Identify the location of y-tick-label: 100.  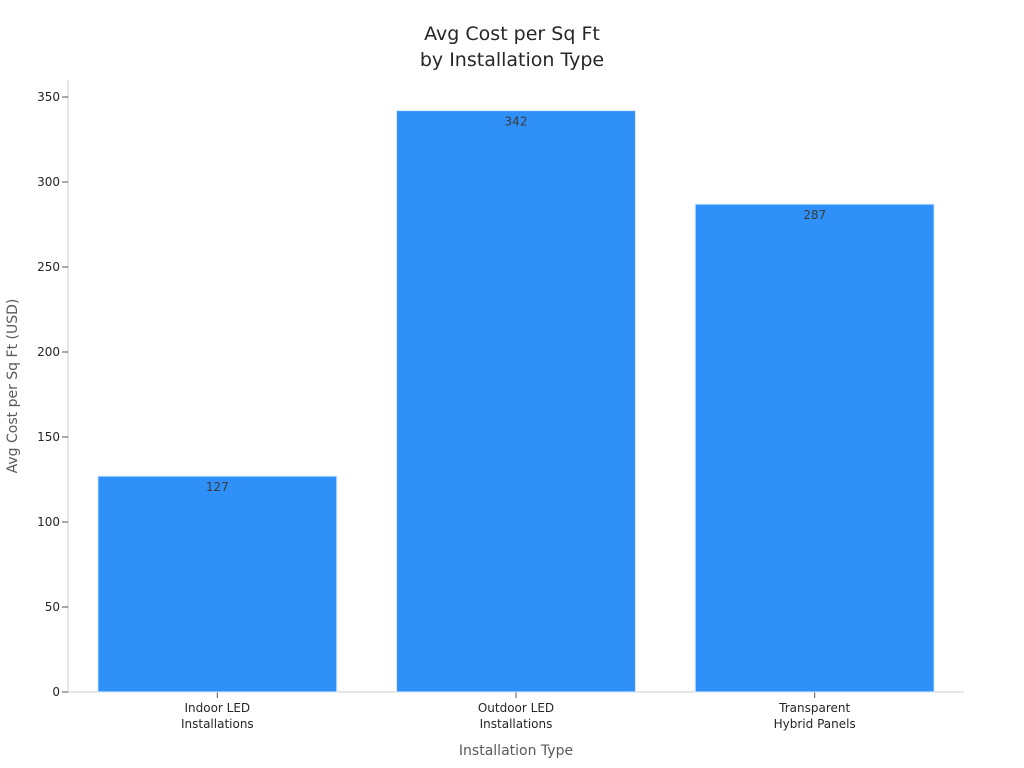
(48, 522).